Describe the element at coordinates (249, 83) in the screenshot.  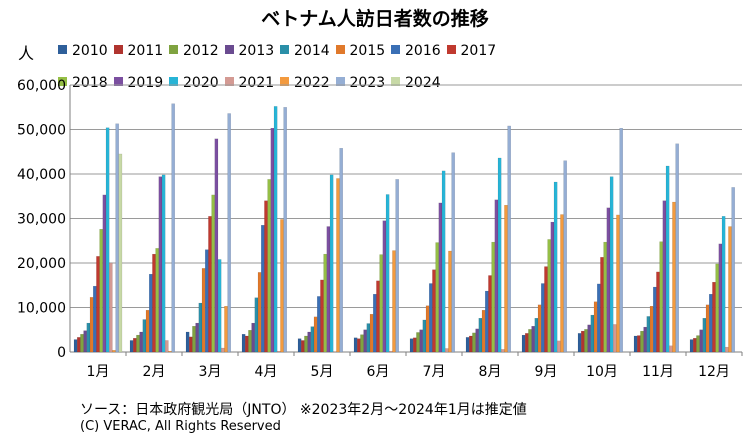
I see `legend-item-2021: 2021` at that location.